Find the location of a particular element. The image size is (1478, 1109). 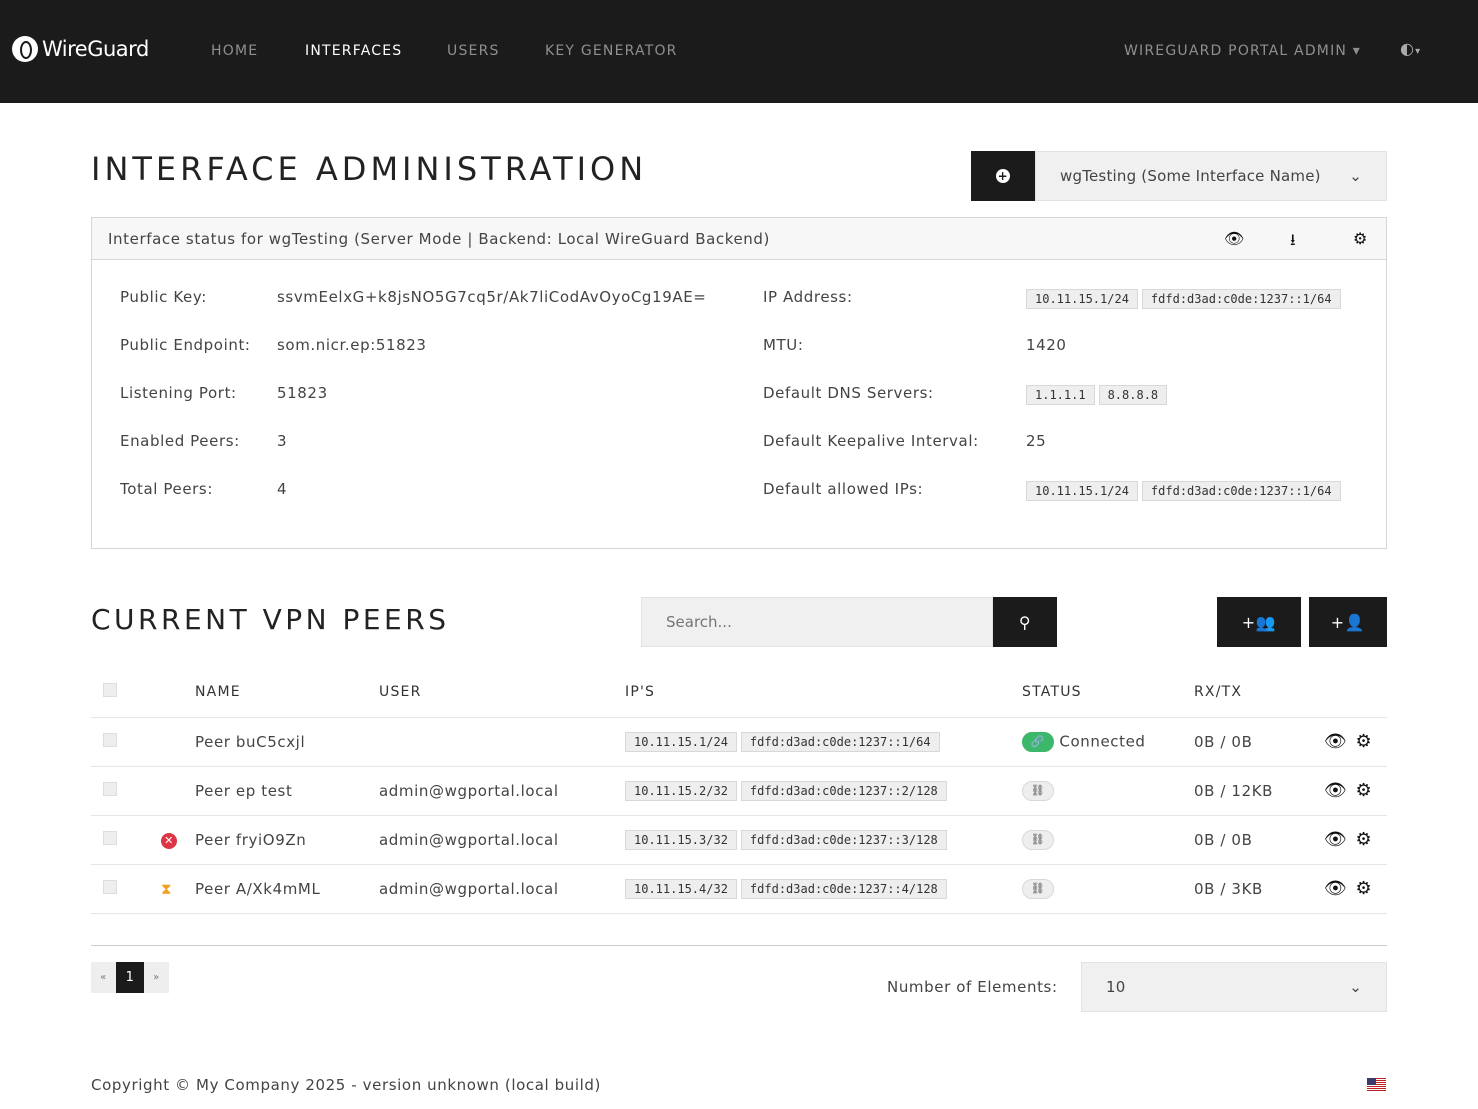

status-badges: 1.1.1.1 8.8.8.8 is located at coordinates (1098, 395).